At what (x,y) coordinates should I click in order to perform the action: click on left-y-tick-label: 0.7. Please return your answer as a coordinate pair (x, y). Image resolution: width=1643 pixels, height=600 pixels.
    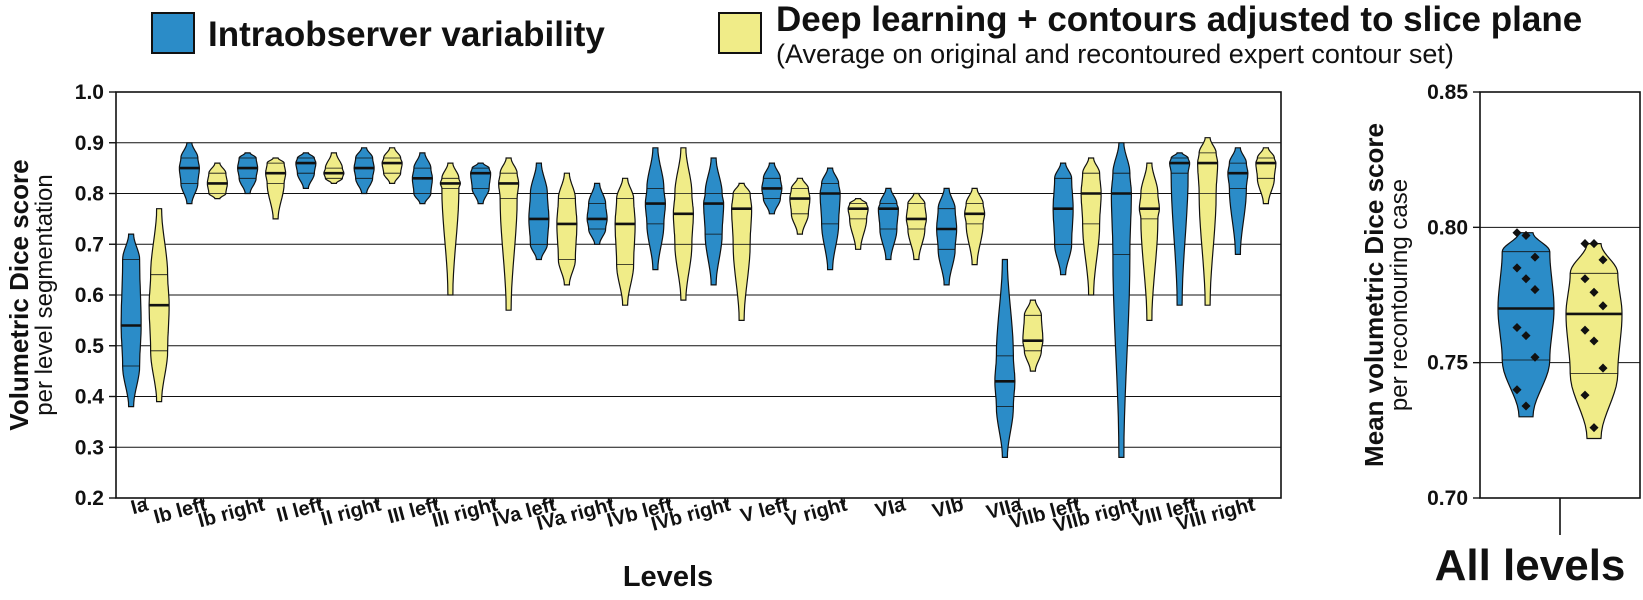
    Looking at the image, I should click on (89, 244).